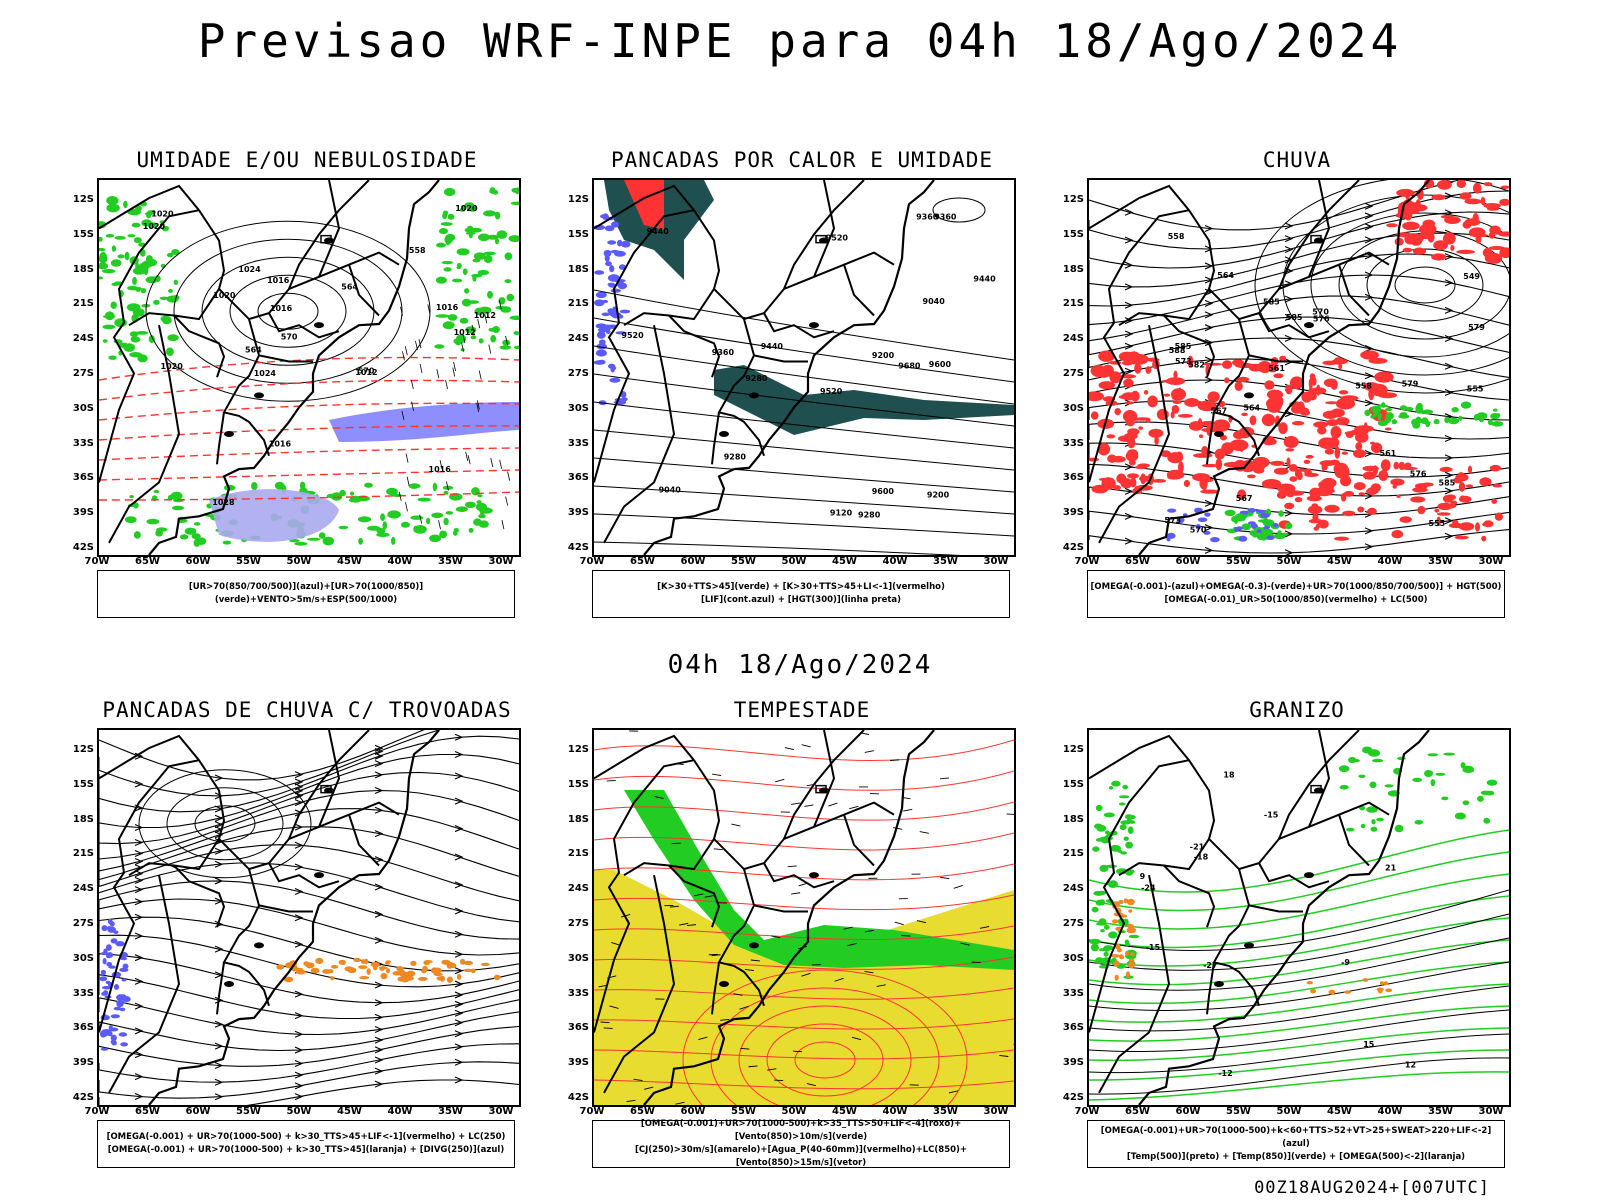 The width and height of the screenshot is (1600, 1200). Describe the element at coordinates (934, 301) in the screenshot. I see `contour-label: 9040` at that location.